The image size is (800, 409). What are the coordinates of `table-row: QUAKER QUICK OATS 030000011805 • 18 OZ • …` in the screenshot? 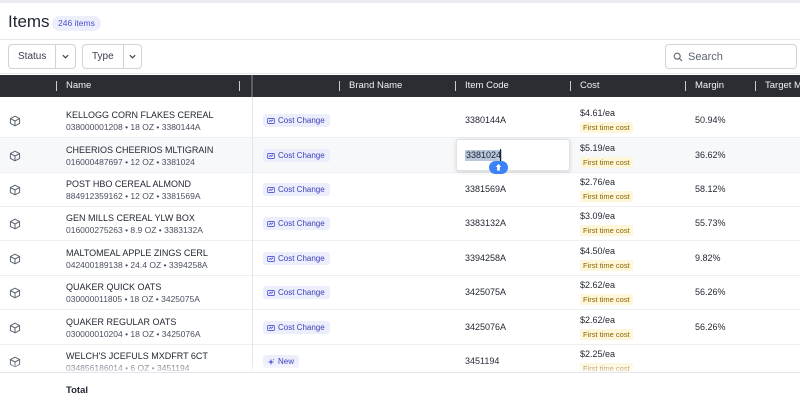 It's located at (400, 292).